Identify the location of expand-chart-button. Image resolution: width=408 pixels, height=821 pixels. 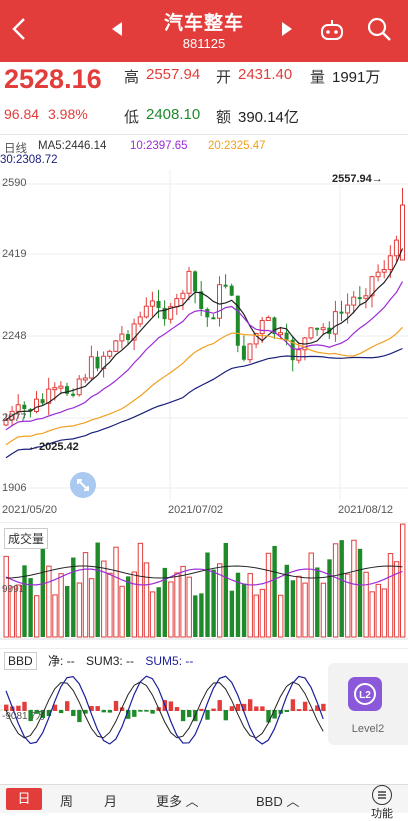
(83, 485).